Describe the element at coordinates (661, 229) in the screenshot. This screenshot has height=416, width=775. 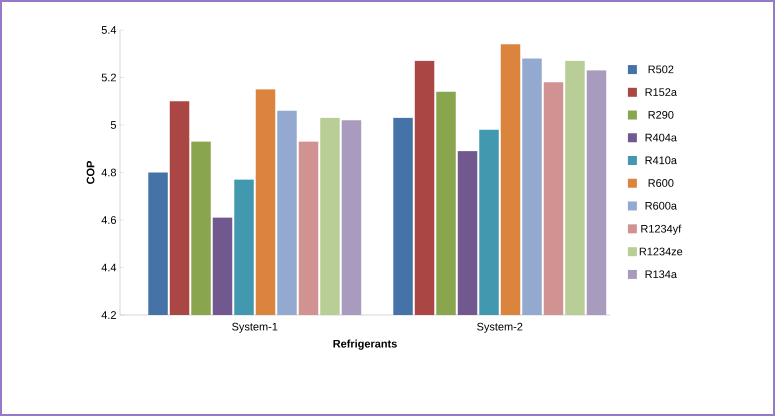
I see `legend-label: R1234yf` at that location.